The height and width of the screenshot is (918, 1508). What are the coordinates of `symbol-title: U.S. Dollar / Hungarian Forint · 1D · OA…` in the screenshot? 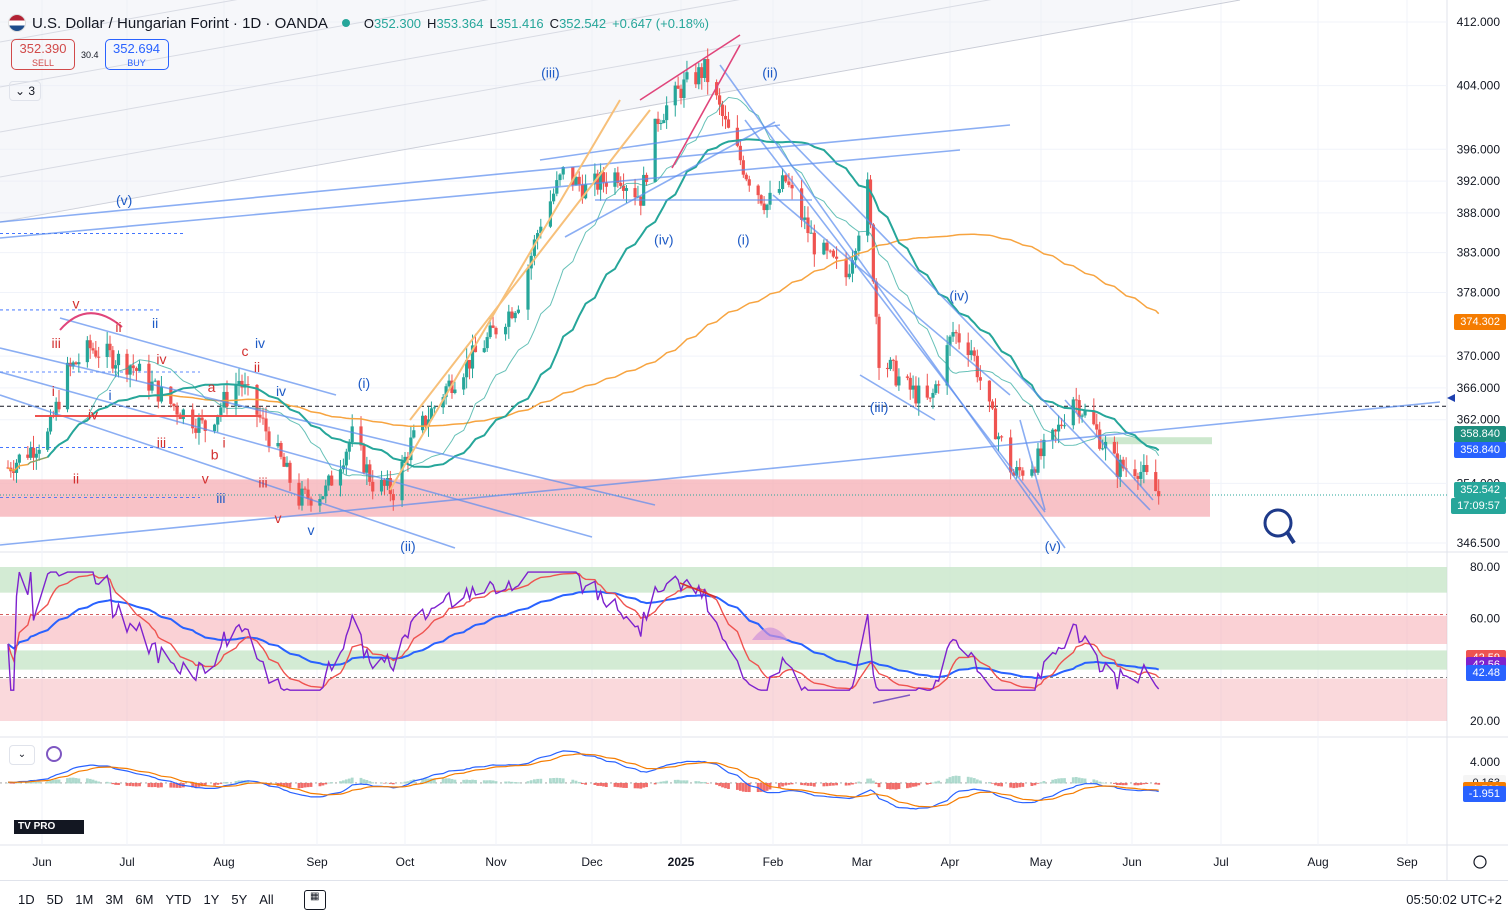 It's located at (180, 23).